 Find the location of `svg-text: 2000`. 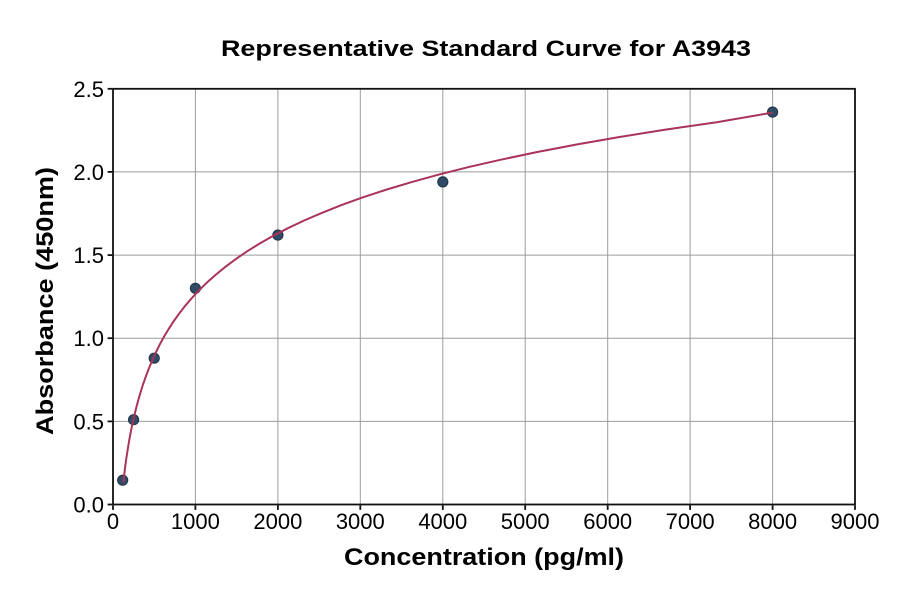

svg-text: 2000 is located at coordinates (277, 521).